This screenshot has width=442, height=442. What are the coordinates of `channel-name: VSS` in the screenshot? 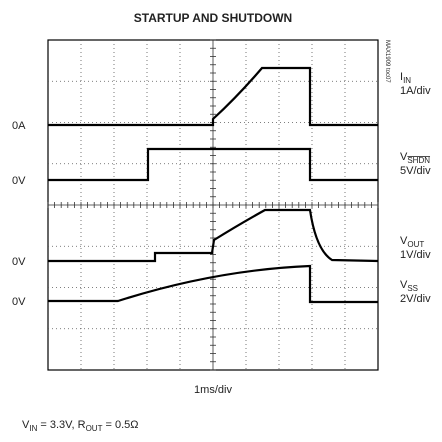 It's located at (409, 286).